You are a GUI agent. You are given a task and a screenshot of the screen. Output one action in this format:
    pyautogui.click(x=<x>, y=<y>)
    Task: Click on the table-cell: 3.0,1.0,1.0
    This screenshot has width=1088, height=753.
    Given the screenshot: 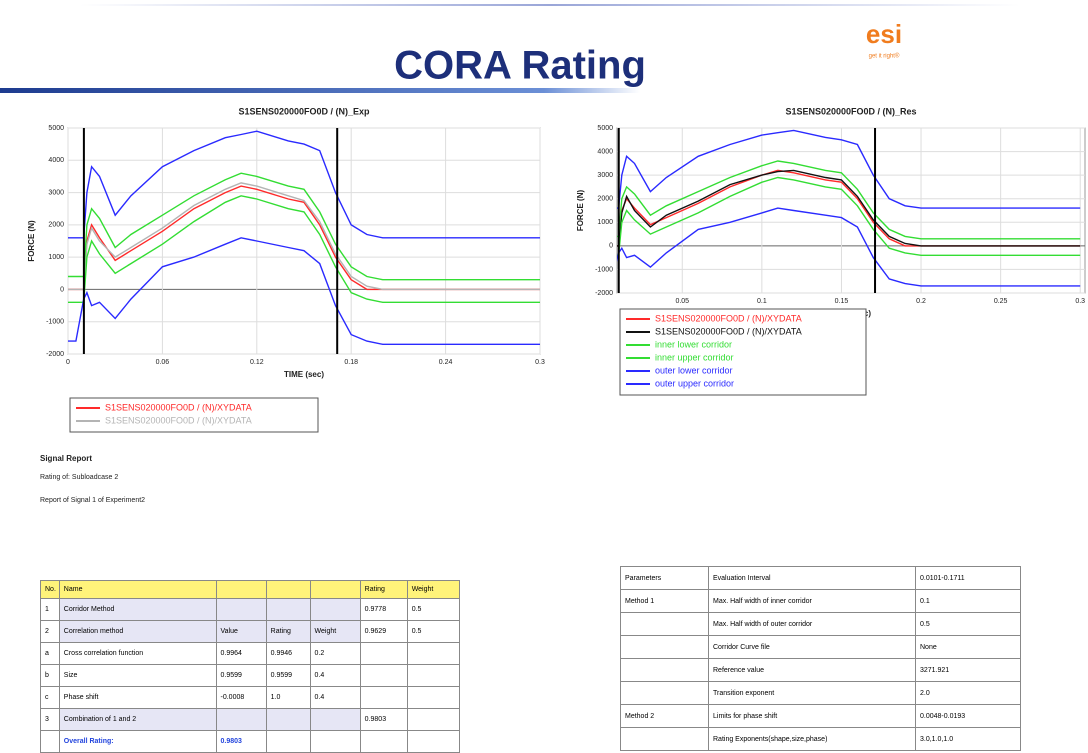 What is the action you would take?
    pyautogui.click(x=968, y=739)
    